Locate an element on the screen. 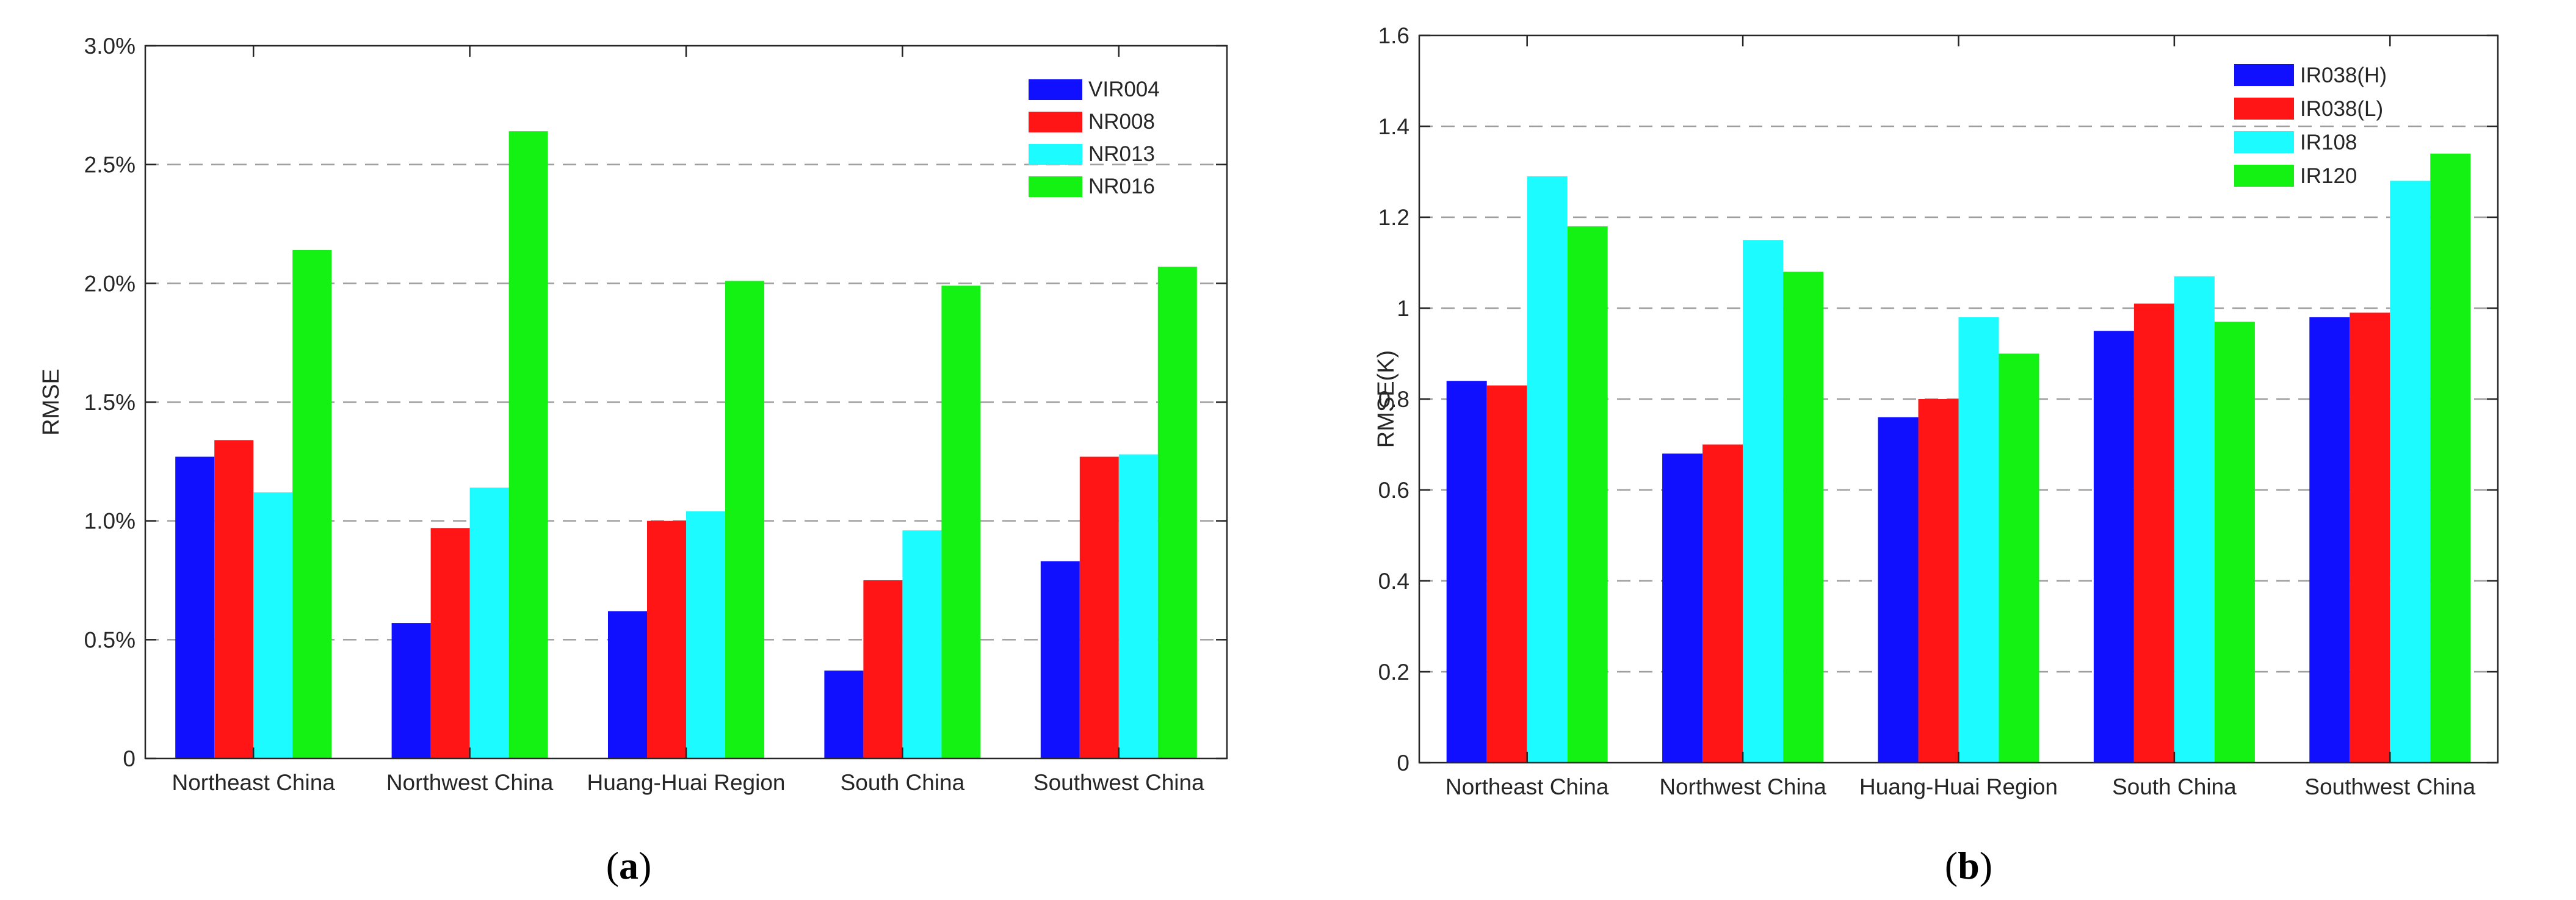 This screenshot has width=2576, height=900. legend-label: NR013 is located at coordinates (1121, 154).